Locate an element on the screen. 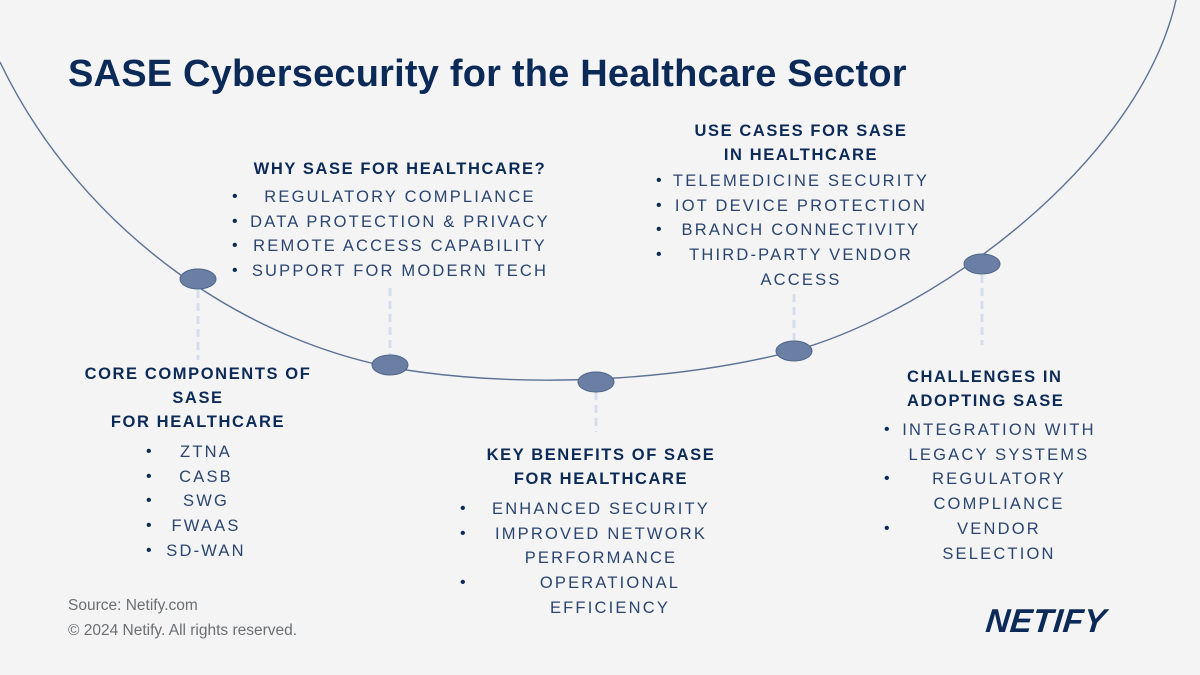 This screenshot has height=675, width=1200. list-item: • TELEMEDICINE SECURITY is located at coordinates (801, 181).